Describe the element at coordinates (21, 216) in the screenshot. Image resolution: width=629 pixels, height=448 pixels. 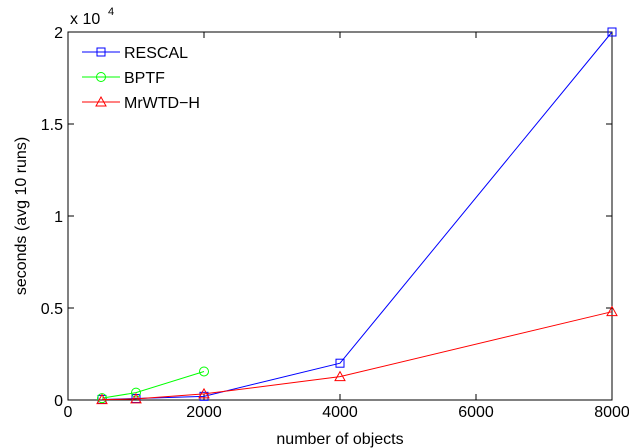
I see `y-axis-label: seconds (avg 10 runs)` at that location.